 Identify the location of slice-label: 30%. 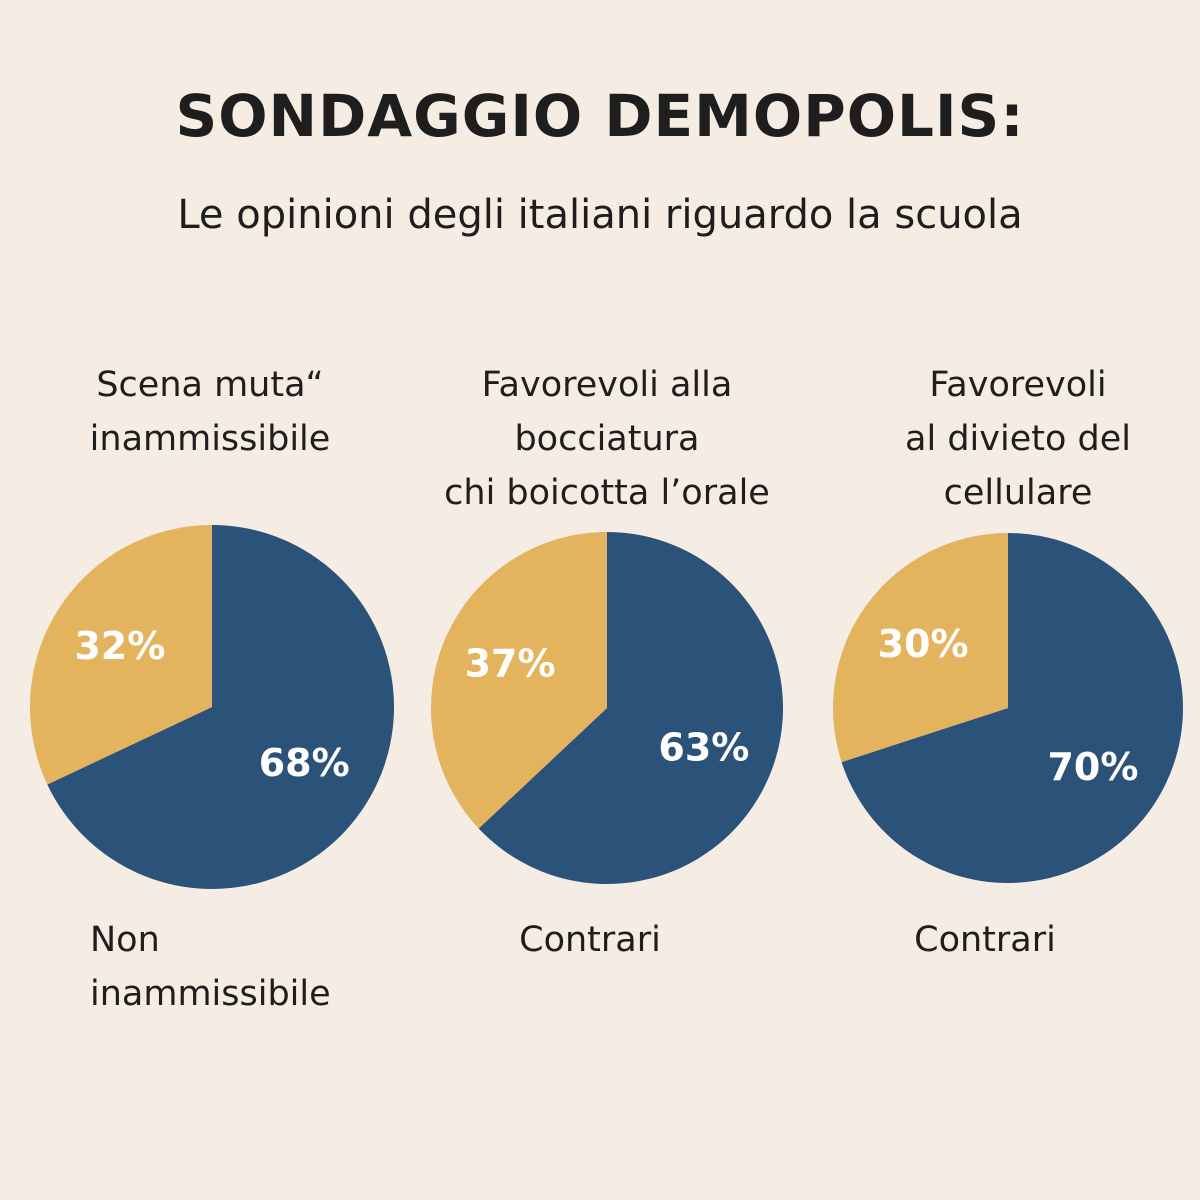
(923, 644).